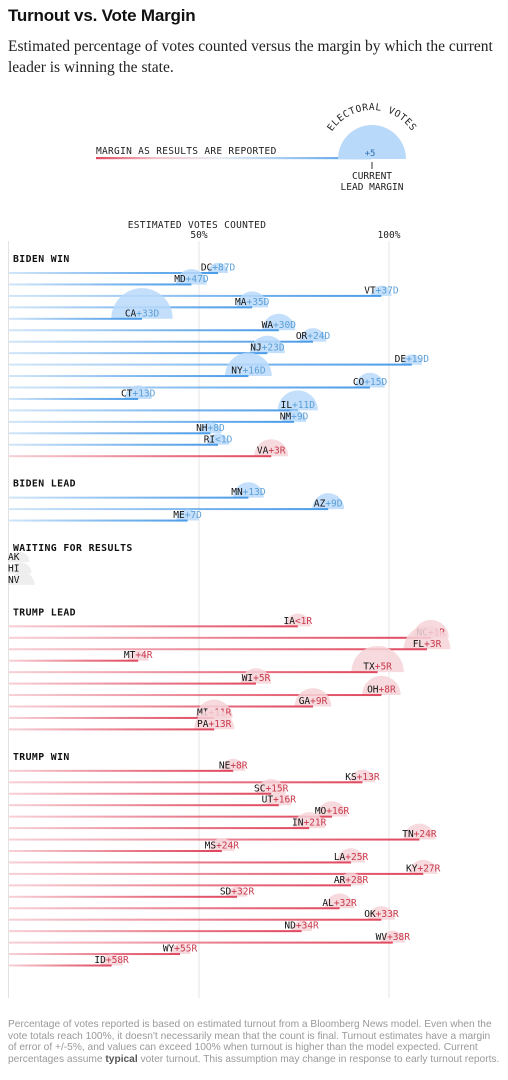  What do you see at coordinates (206, 268) in the screenshot?
I see `state-code: DC` at bounding box center [206, 268].